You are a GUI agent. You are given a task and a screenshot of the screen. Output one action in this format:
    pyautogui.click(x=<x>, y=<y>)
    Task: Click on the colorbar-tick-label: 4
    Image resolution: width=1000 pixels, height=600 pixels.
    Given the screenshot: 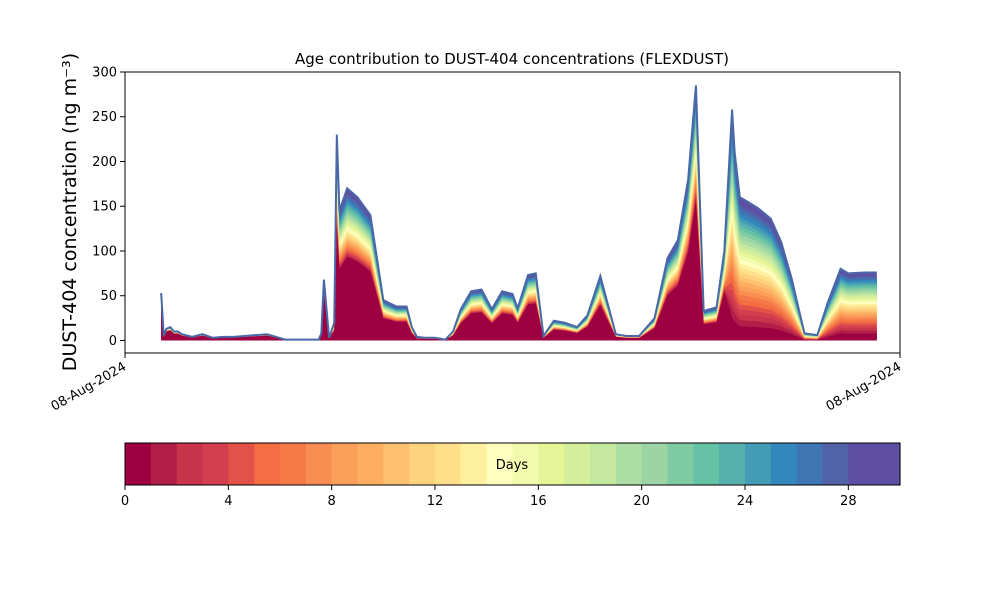 What is the action you would take?
    pyautogui.click(x=228, y=501)
    